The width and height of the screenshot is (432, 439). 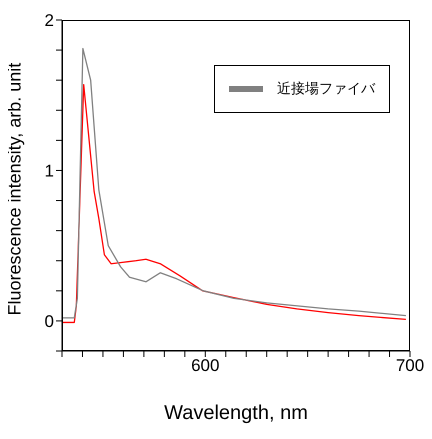 What do you see at coordinates (205, 366) in the screenshot?
I see `x-tick-label: 600` at bounding box center [205, 366].